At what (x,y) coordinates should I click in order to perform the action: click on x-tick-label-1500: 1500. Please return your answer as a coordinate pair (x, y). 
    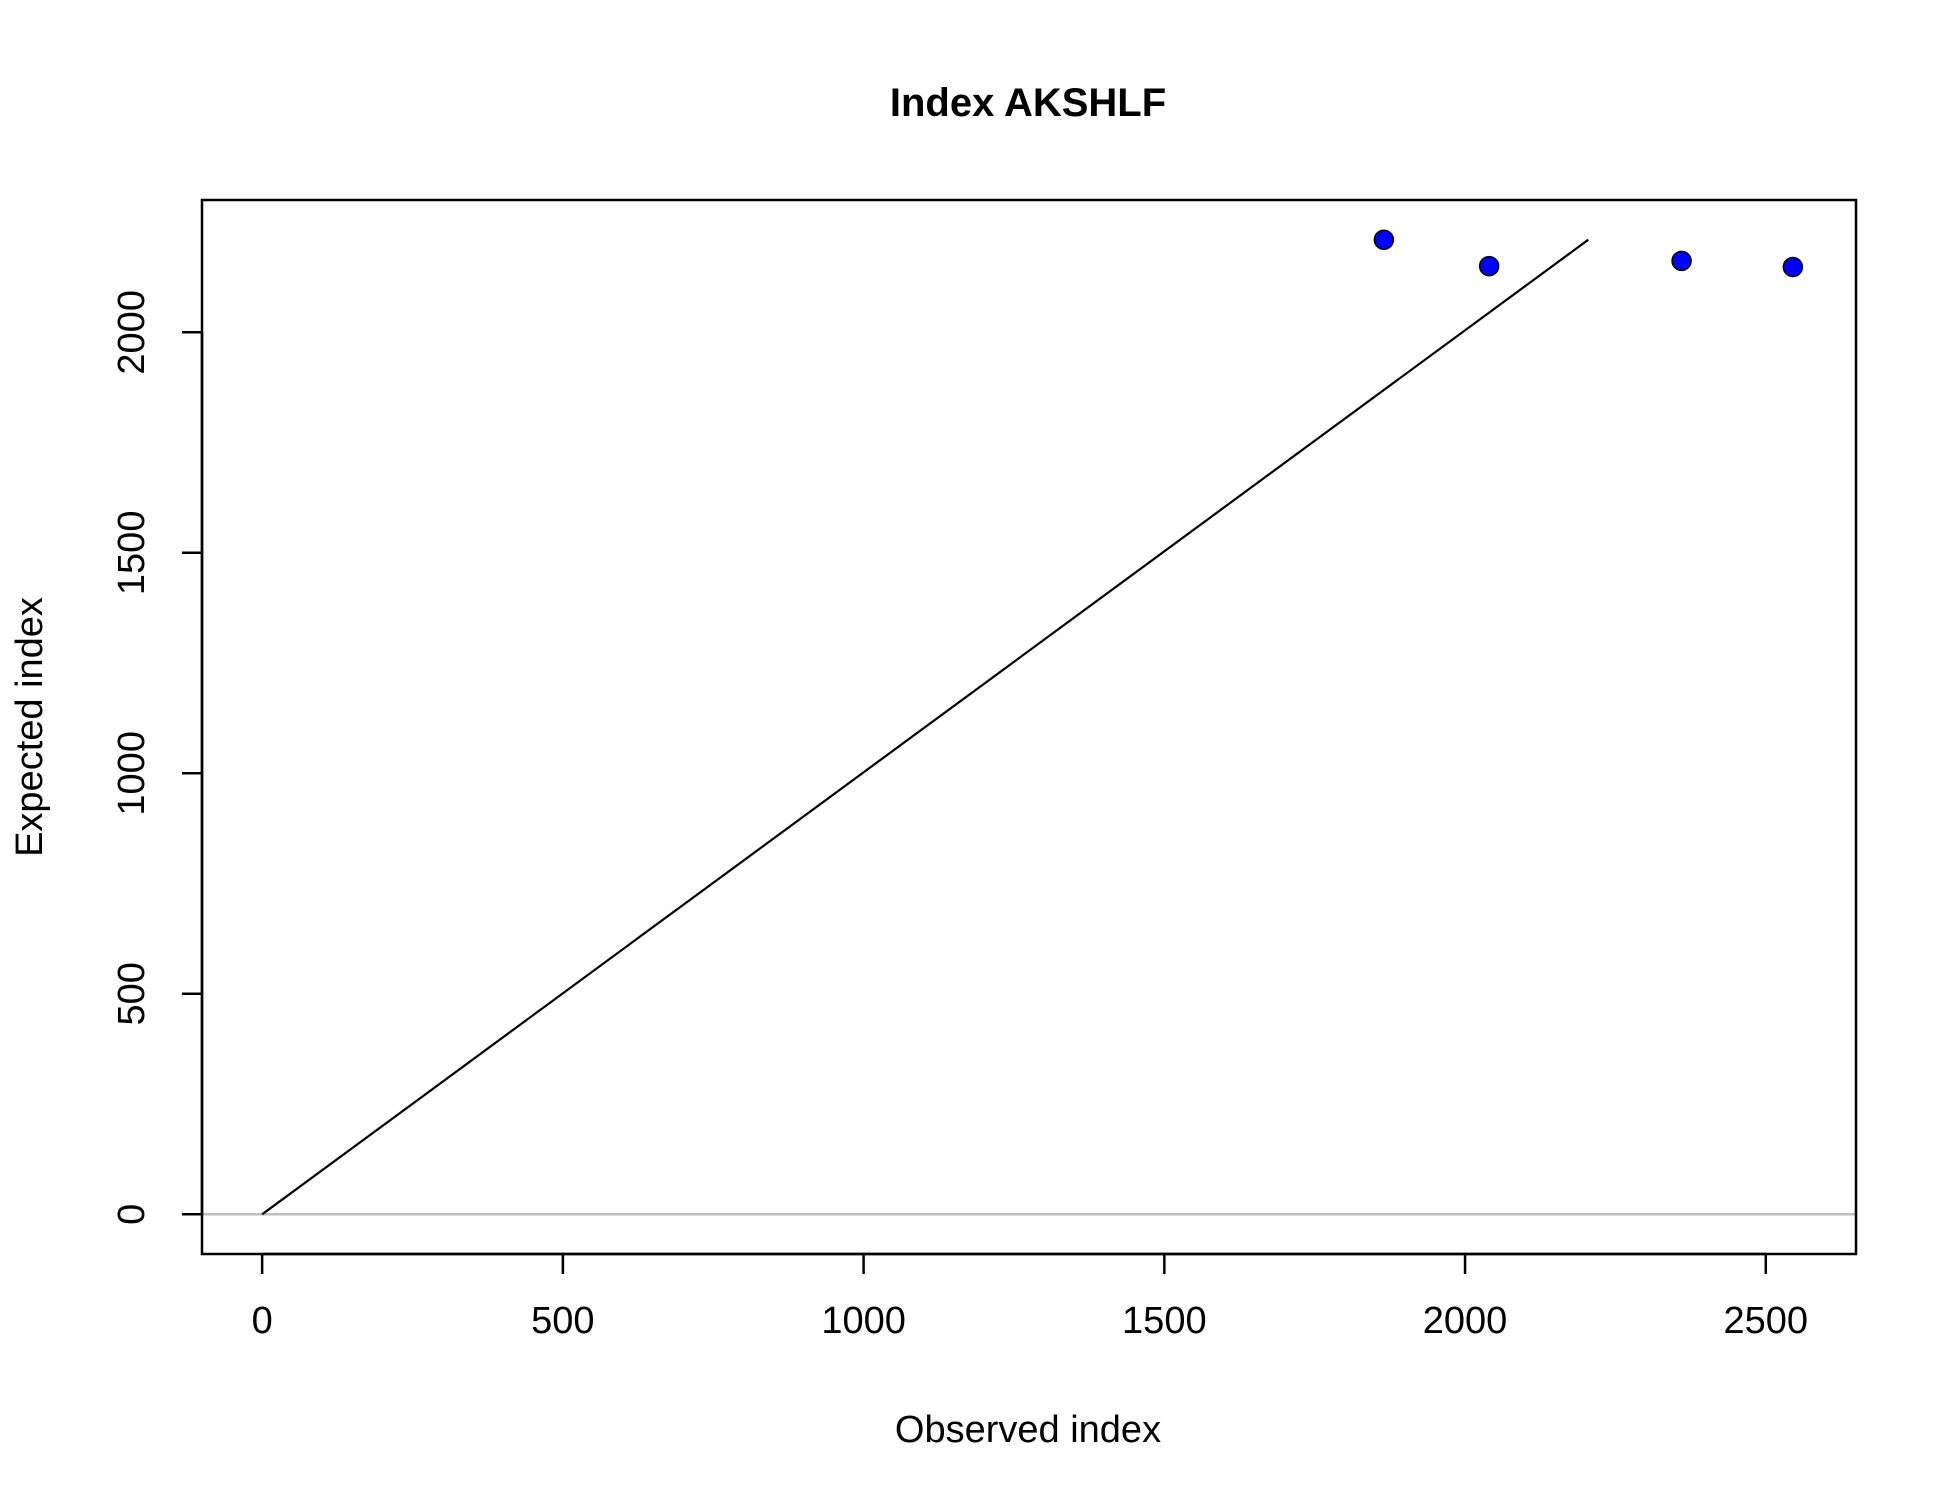
    Looking at the image, I should click on (1164, 1321).